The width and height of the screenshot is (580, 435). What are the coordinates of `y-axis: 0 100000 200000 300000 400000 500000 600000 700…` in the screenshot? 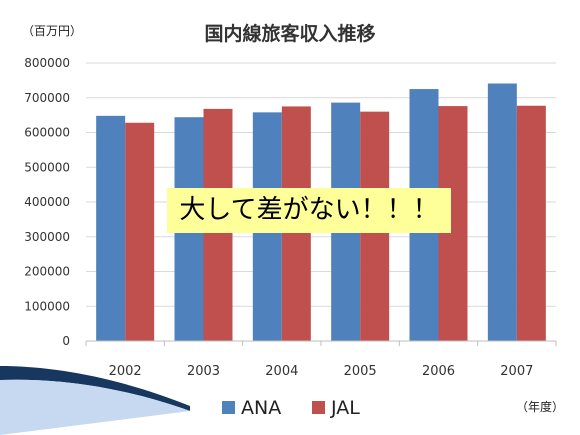 It's located at (47, 202).